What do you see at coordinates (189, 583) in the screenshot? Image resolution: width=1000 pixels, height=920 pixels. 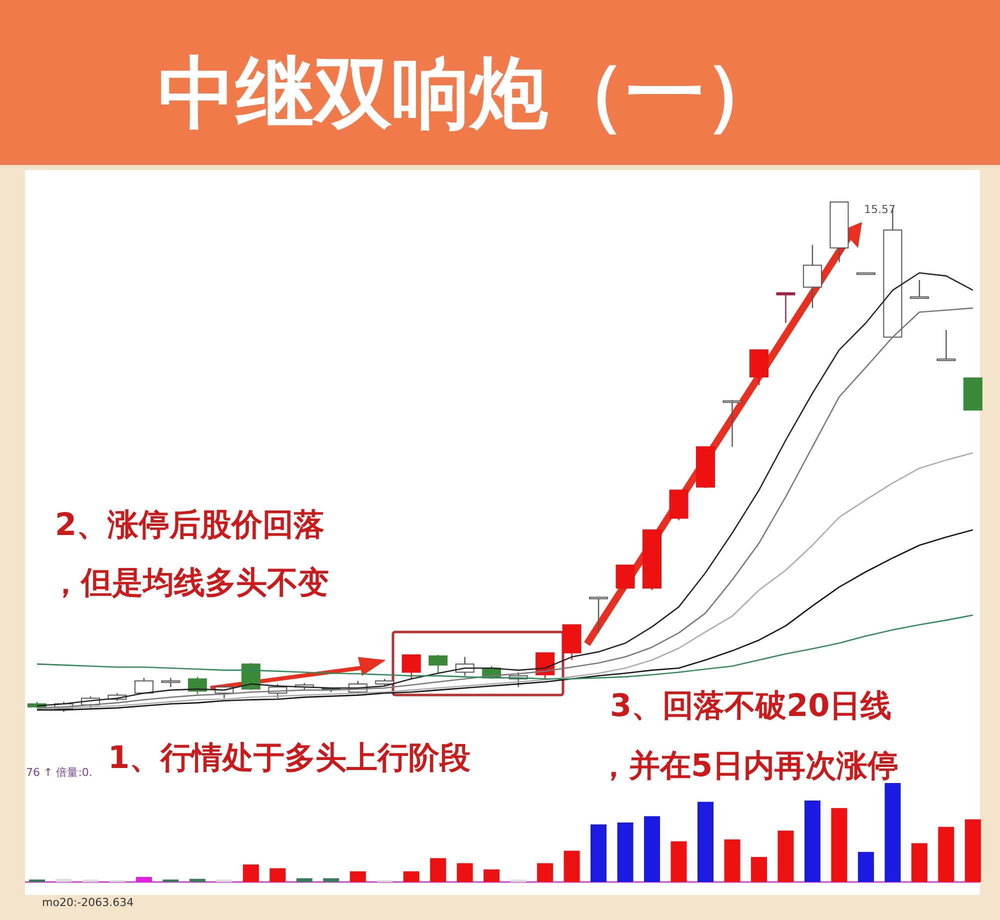 I see `annotation: ，但是均线多头不变` at bounding box center [189, 583].